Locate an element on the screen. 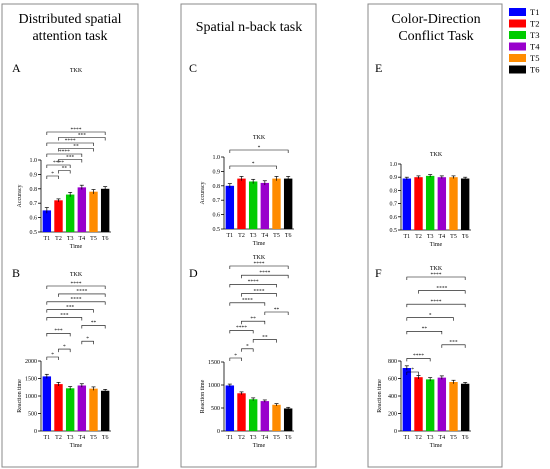 The height and width of the screenshot is (469, 550). panel-a-significance-label: ** is located at coordinates (65, 168).